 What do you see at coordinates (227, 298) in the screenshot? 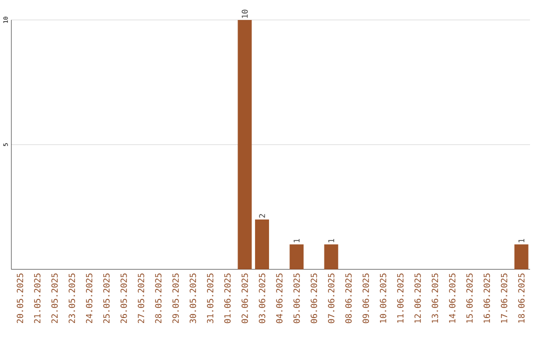
I see `x-tick-label: 01.06.2025` at bounding box center [227, 298].